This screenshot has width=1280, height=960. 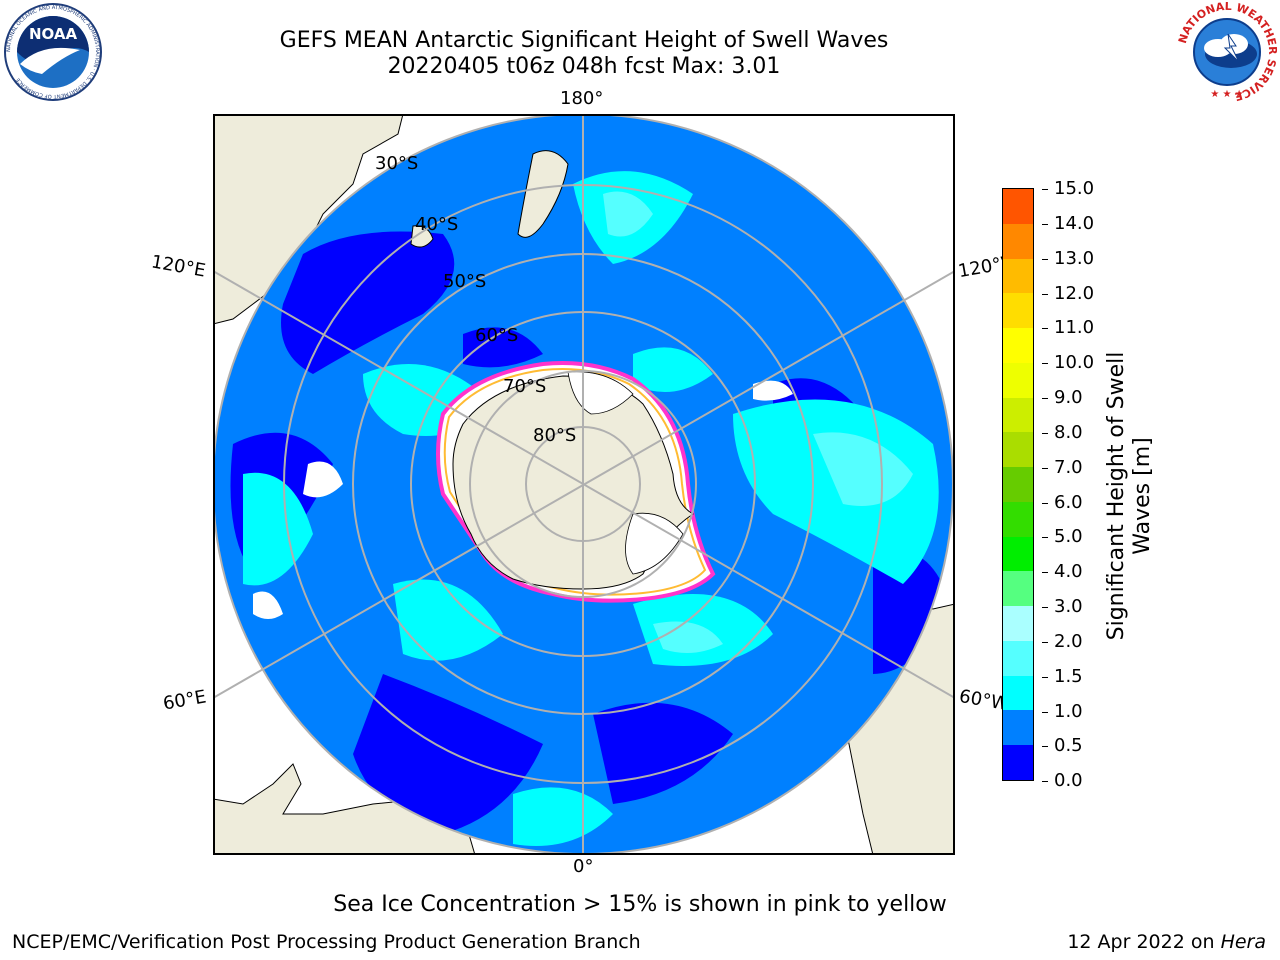 What do you see at coordinates (1062, 780) in the screenshot?
I see `cbar-tick: 0.0` at bounding box center [1062, 780].